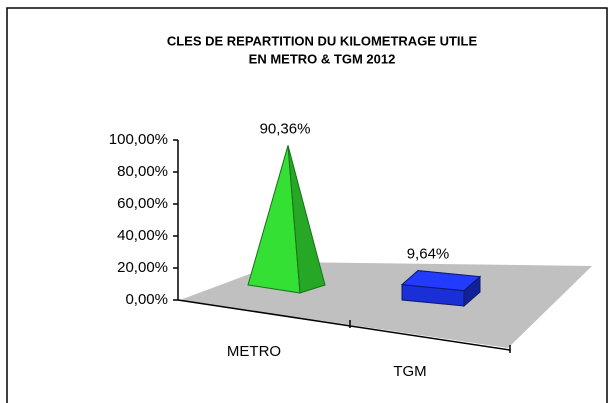 Image resolution: width=614 pixels, height=403 pixels. What do you see at coordinates (322, 58) in the screenshot?
I see `chart-subtitle: EN METRO & TGM 2012` at bounding box center [322, 58].